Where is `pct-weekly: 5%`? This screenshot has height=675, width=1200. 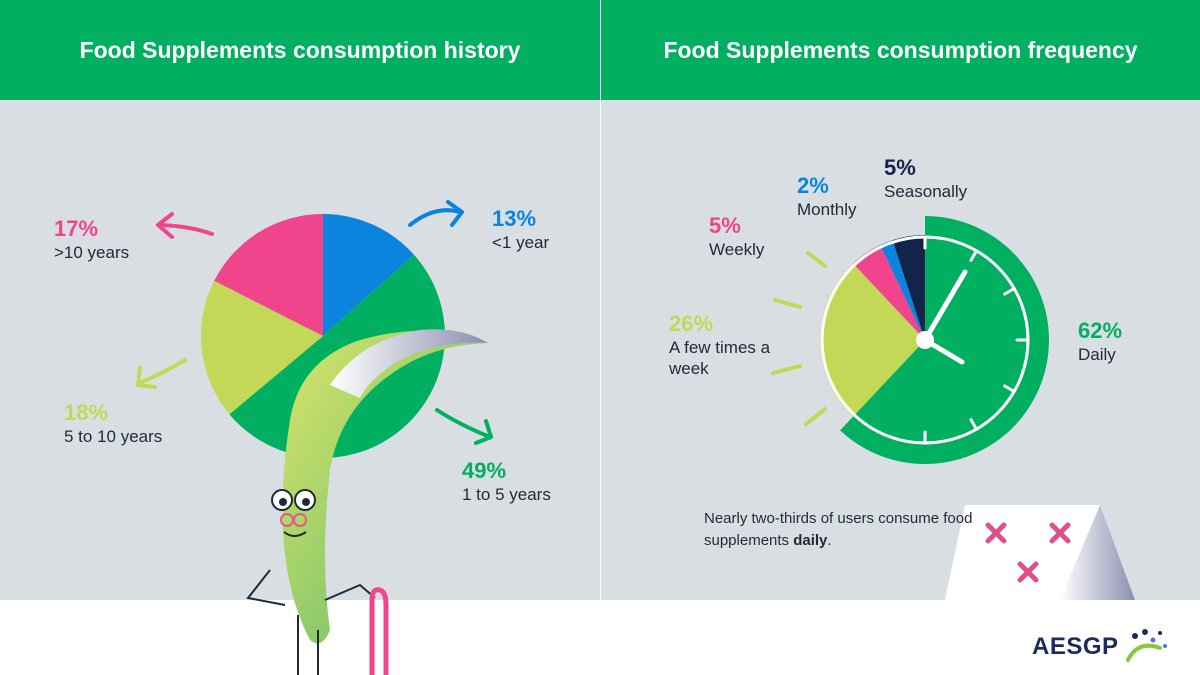 pct-weekly: 5% is located at coordinates (725, 225).